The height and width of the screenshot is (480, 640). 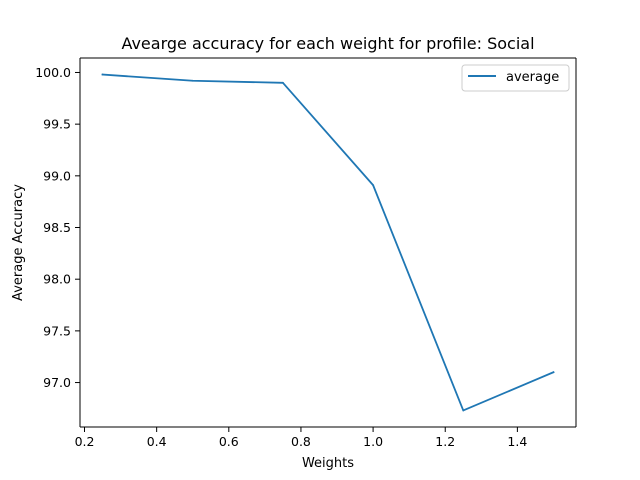 I want to click on x-axis-label: Weights, so click(x=328, y=463).